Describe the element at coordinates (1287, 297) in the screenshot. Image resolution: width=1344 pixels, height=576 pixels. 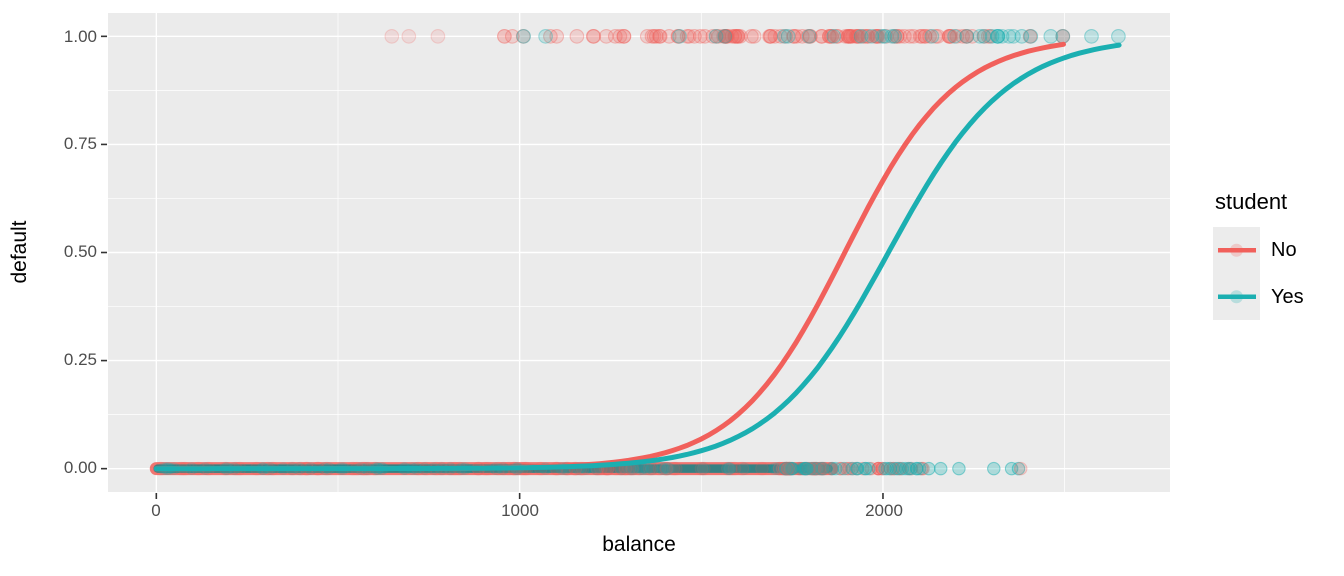
I see `legend-label-yes: Yes` at that location.